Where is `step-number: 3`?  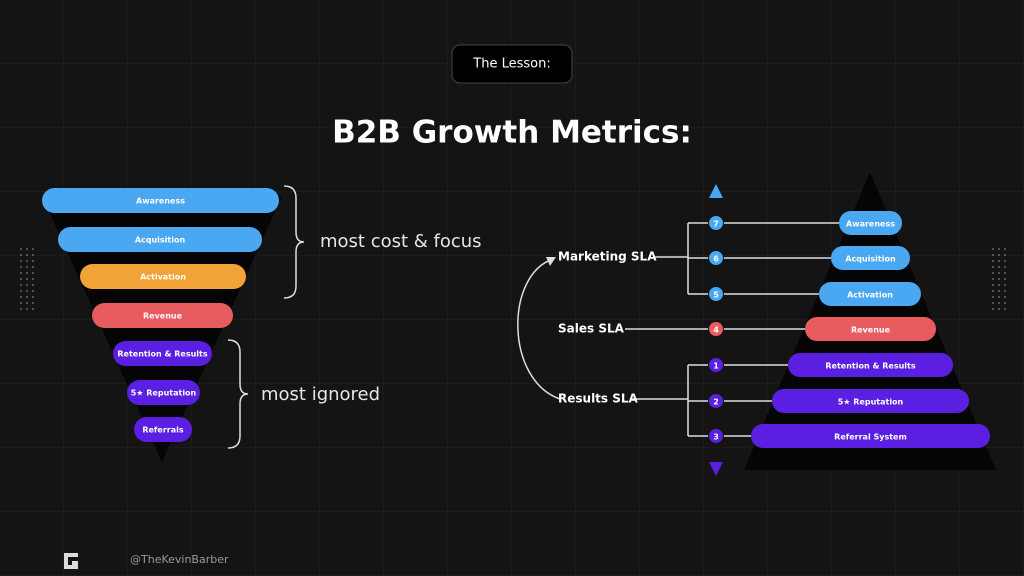
step-number: 3 is located at coordinates (716, 437).